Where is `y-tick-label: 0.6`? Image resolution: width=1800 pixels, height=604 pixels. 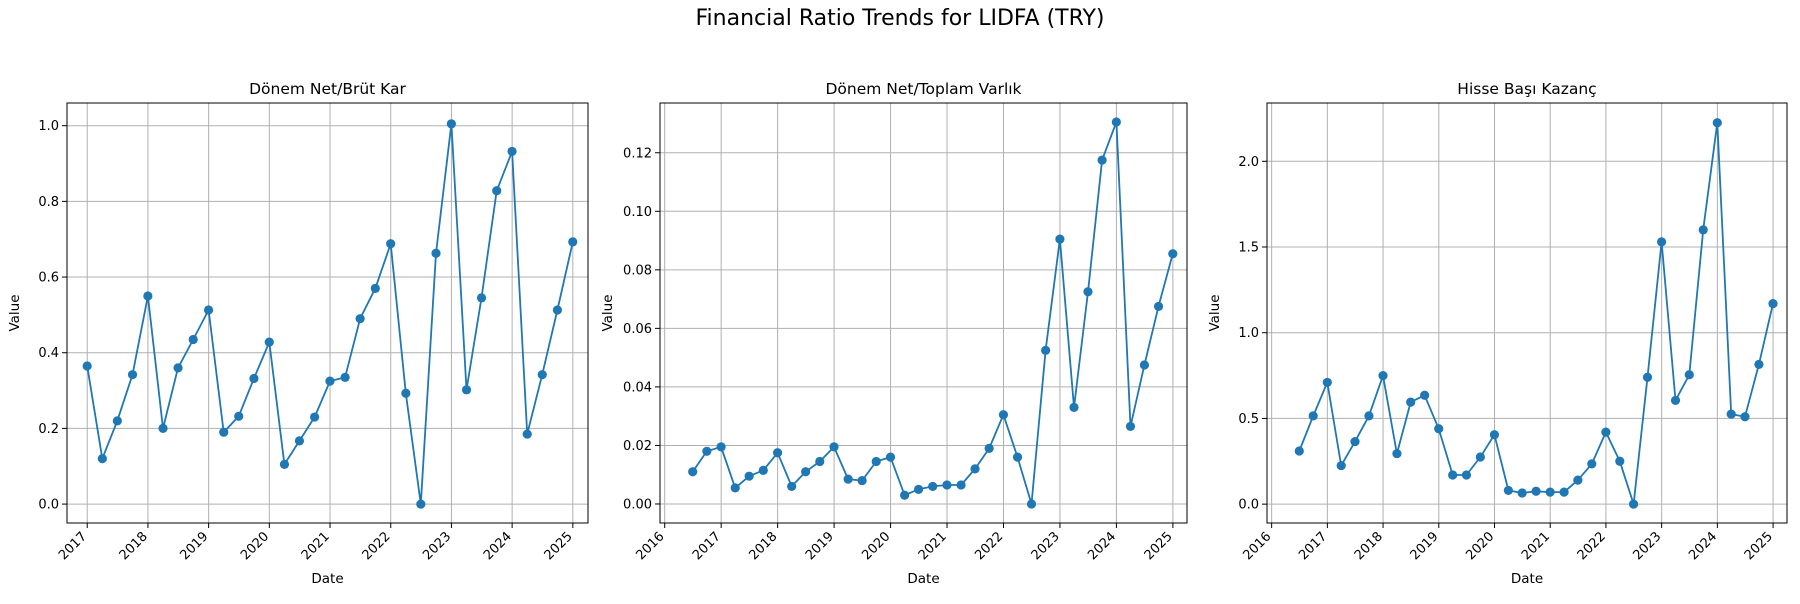 y-tick-label: 0.6 is located at coordinates (48, 278).